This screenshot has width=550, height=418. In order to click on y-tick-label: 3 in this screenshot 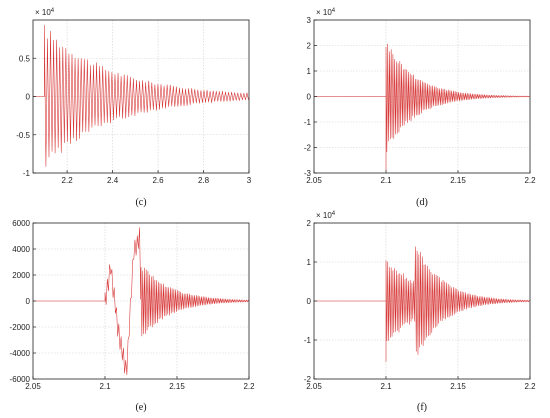, I will do `click(309, 20)`.